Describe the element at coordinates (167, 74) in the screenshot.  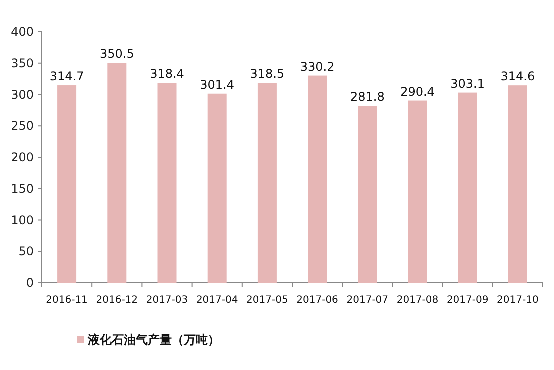
I see `data-label: 318.4` at that location.